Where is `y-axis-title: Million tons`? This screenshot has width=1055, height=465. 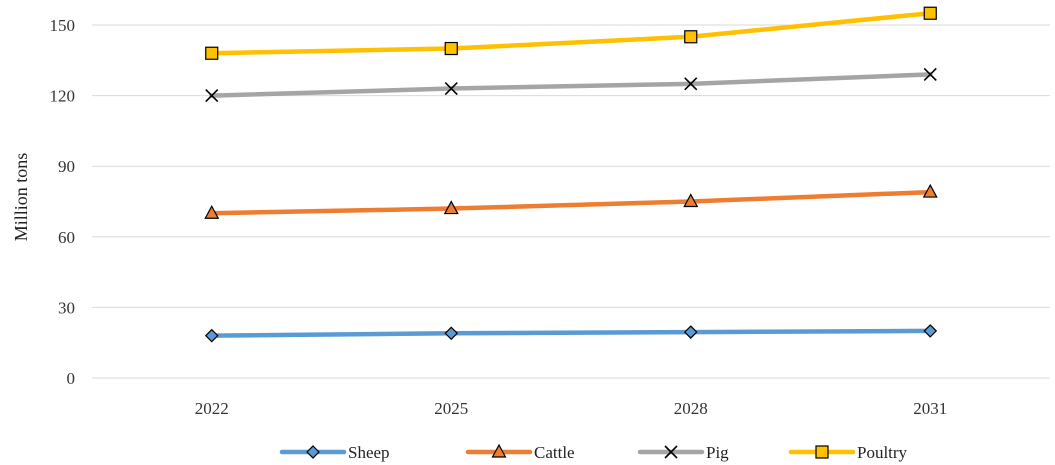 y-axis-title: Million tons is located at coordinates (21, 197).